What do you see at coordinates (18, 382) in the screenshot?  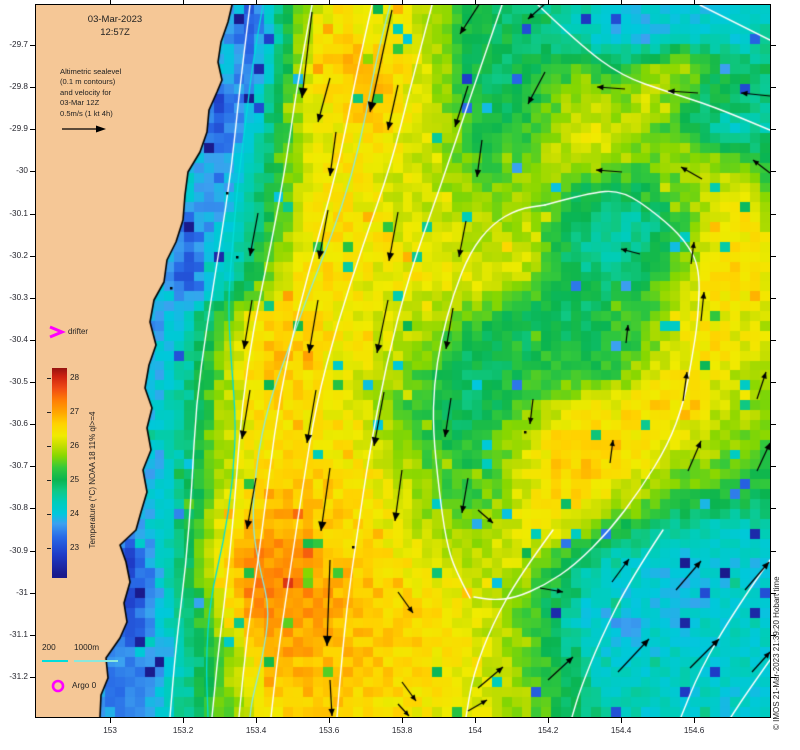 I see `y-axis-tick-label: -30.5` at bounding box center [18, 382].